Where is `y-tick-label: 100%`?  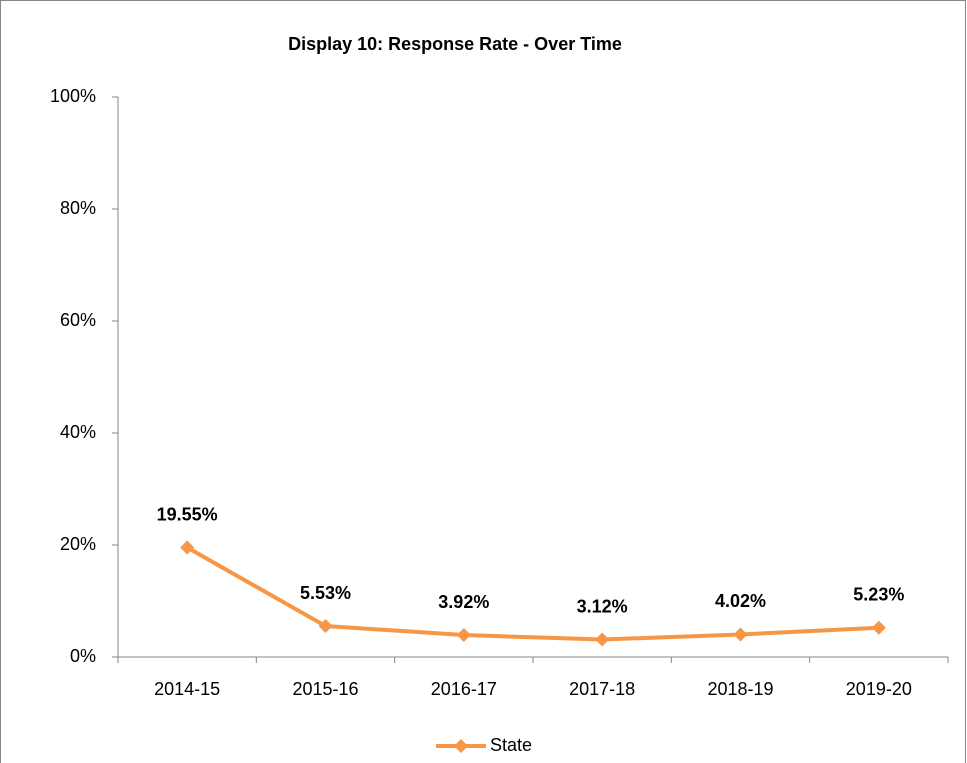 y-tick-label: 100% is located at coordinates (73, 96).